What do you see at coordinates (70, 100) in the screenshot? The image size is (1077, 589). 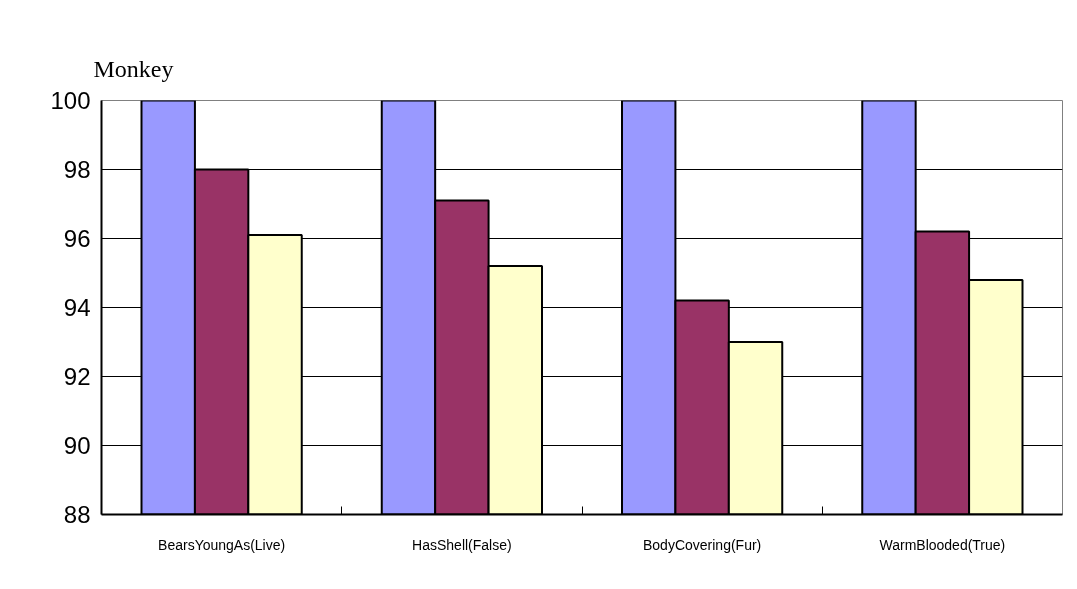 I see `y-tick-label: 100` at bounding box center [70, 100].